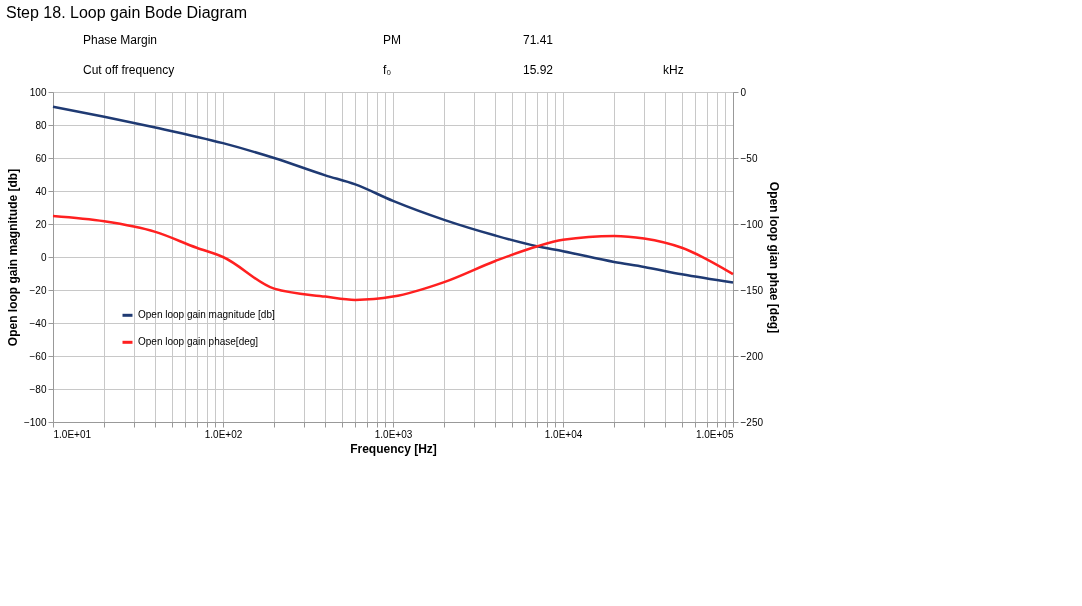 The width and height of the screenshot is (1082, 606). What do you see at coordinates (749, 158) in the screenshot?
I see `y2-tick-label: −50` at bounding box center [749, 158].